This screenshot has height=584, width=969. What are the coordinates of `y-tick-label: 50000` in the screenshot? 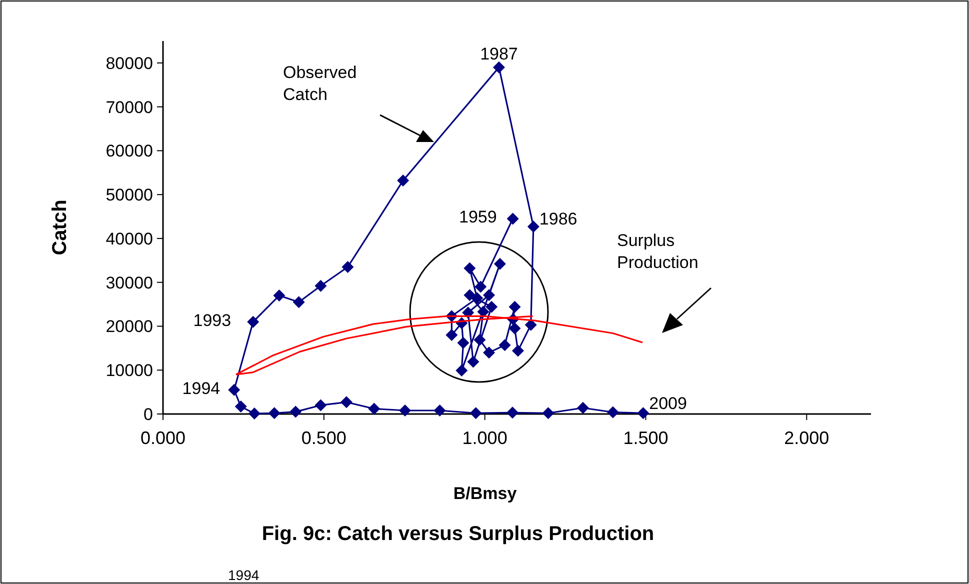 It's located at (129, 195).